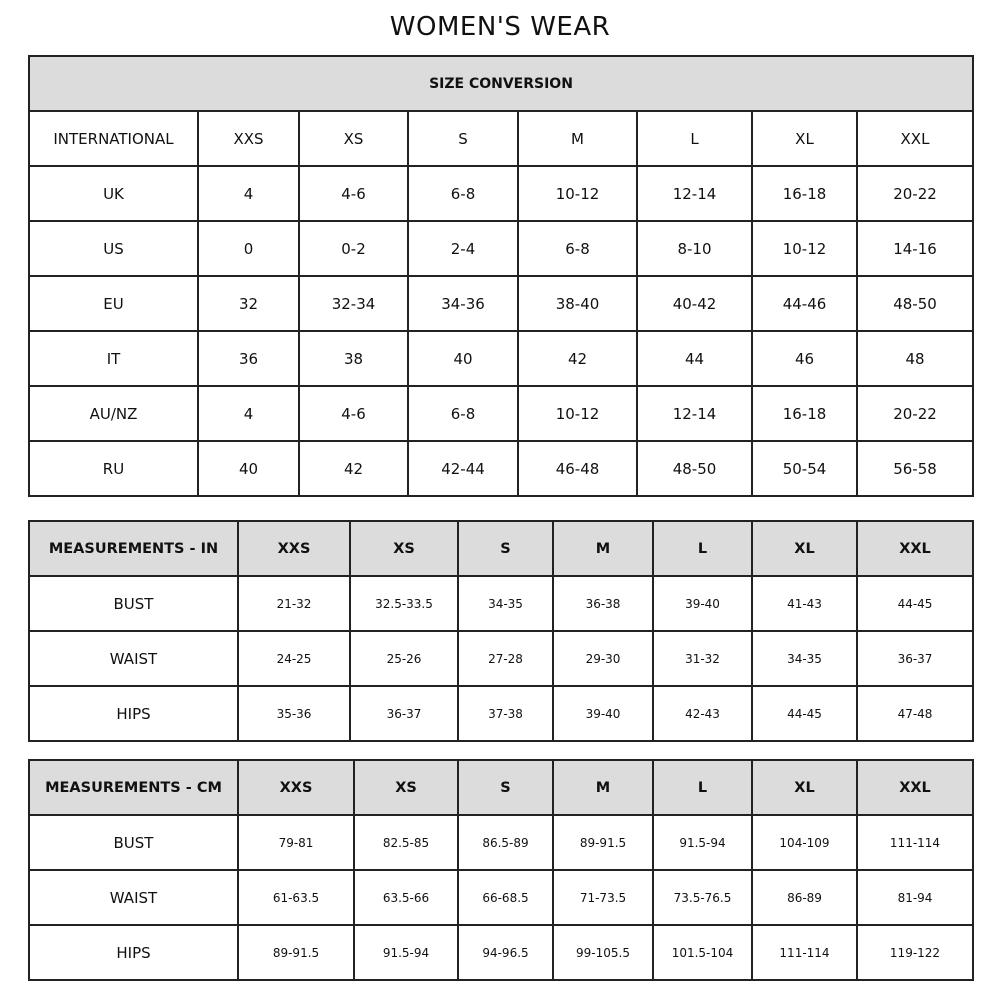 The height and width of the screenshot is (1000, 1000). What do you see at coordinates (915, 713) in the screenshot?
I see `table-cell: 47-48` at bounding box center [915, 713].